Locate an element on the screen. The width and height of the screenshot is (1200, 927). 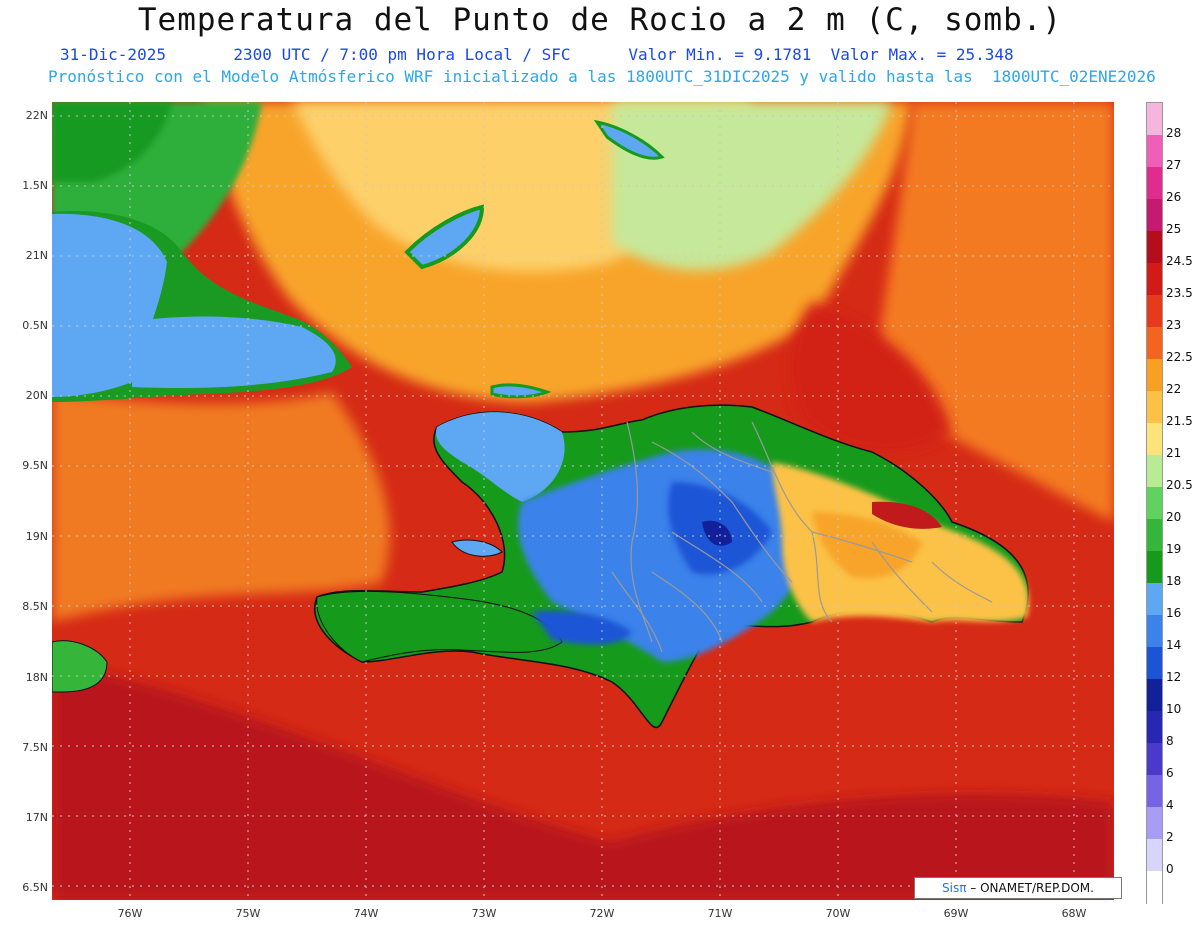
colorbar-label: 28 is located at coordinates (1174, 133).